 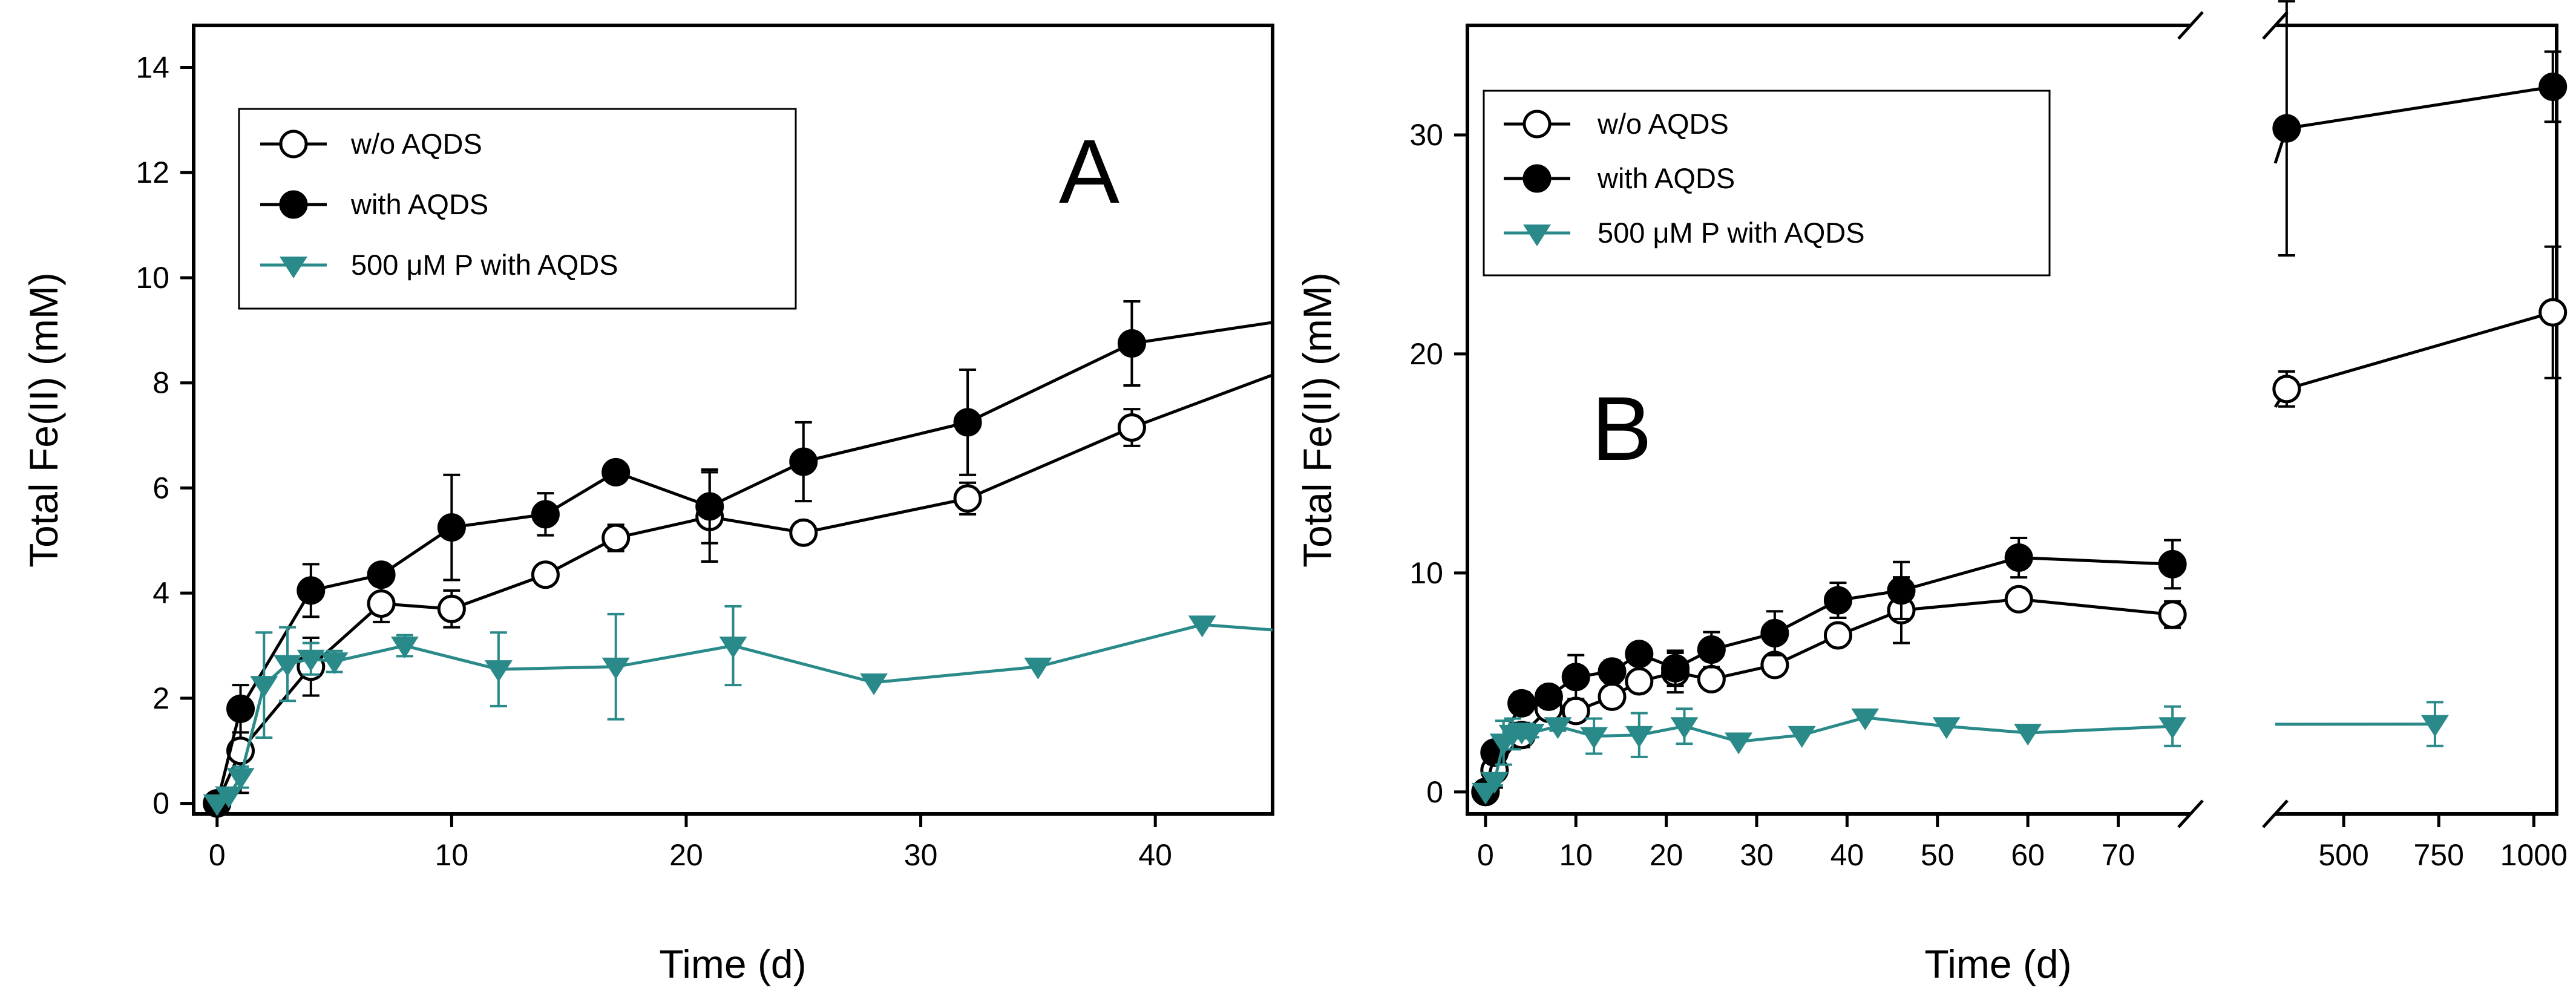 I want to click on panel-b-x-ticks: 0 10 20 30 40 50 60 70 500 750 1000, so click(x=2022, y=843).